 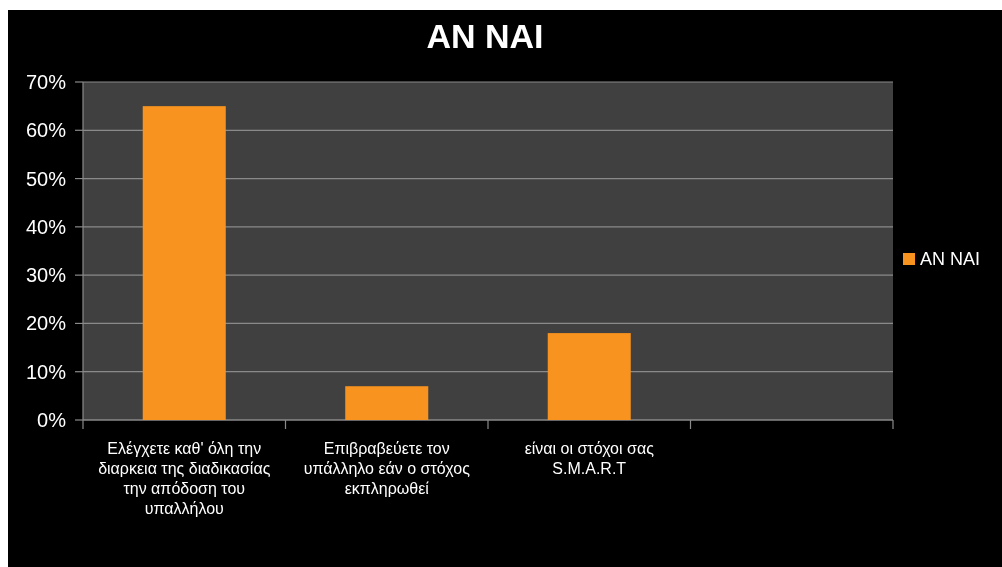 What do you see at coordinates (46, 178) in the screenshot?
I see `y-tick-label: 50%` at bounding box center [46, 178].